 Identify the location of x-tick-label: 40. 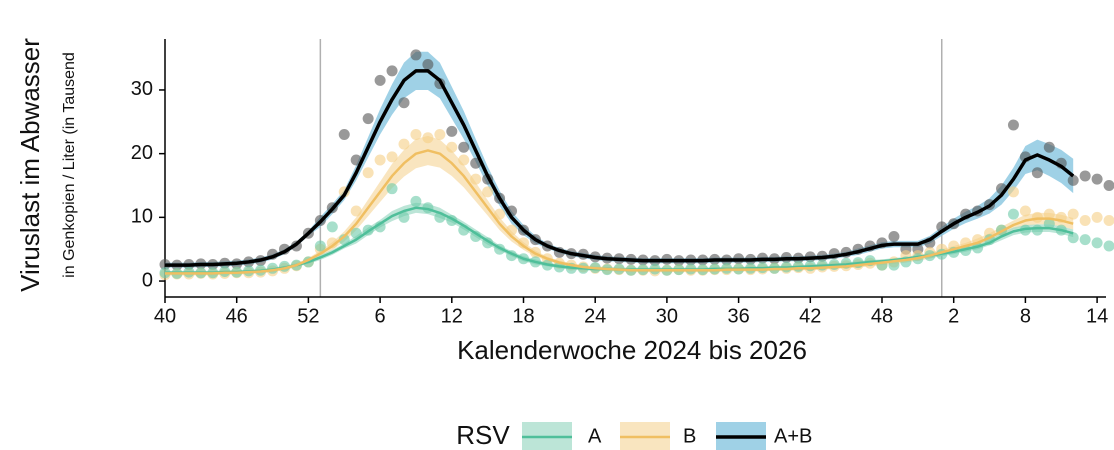
(165, 316).